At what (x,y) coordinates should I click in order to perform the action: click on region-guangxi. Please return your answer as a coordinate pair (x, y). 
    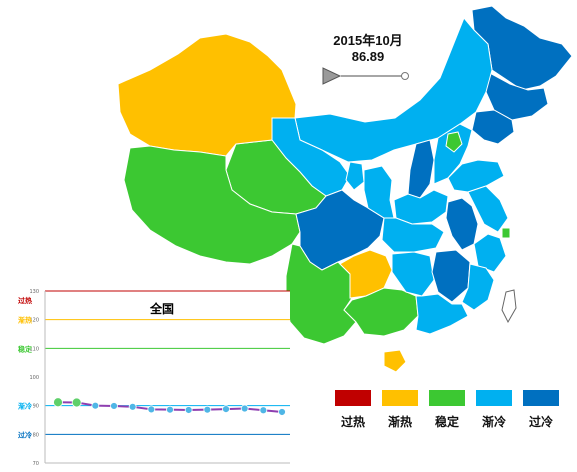
    Looking at the image, I should click on (381, 312).